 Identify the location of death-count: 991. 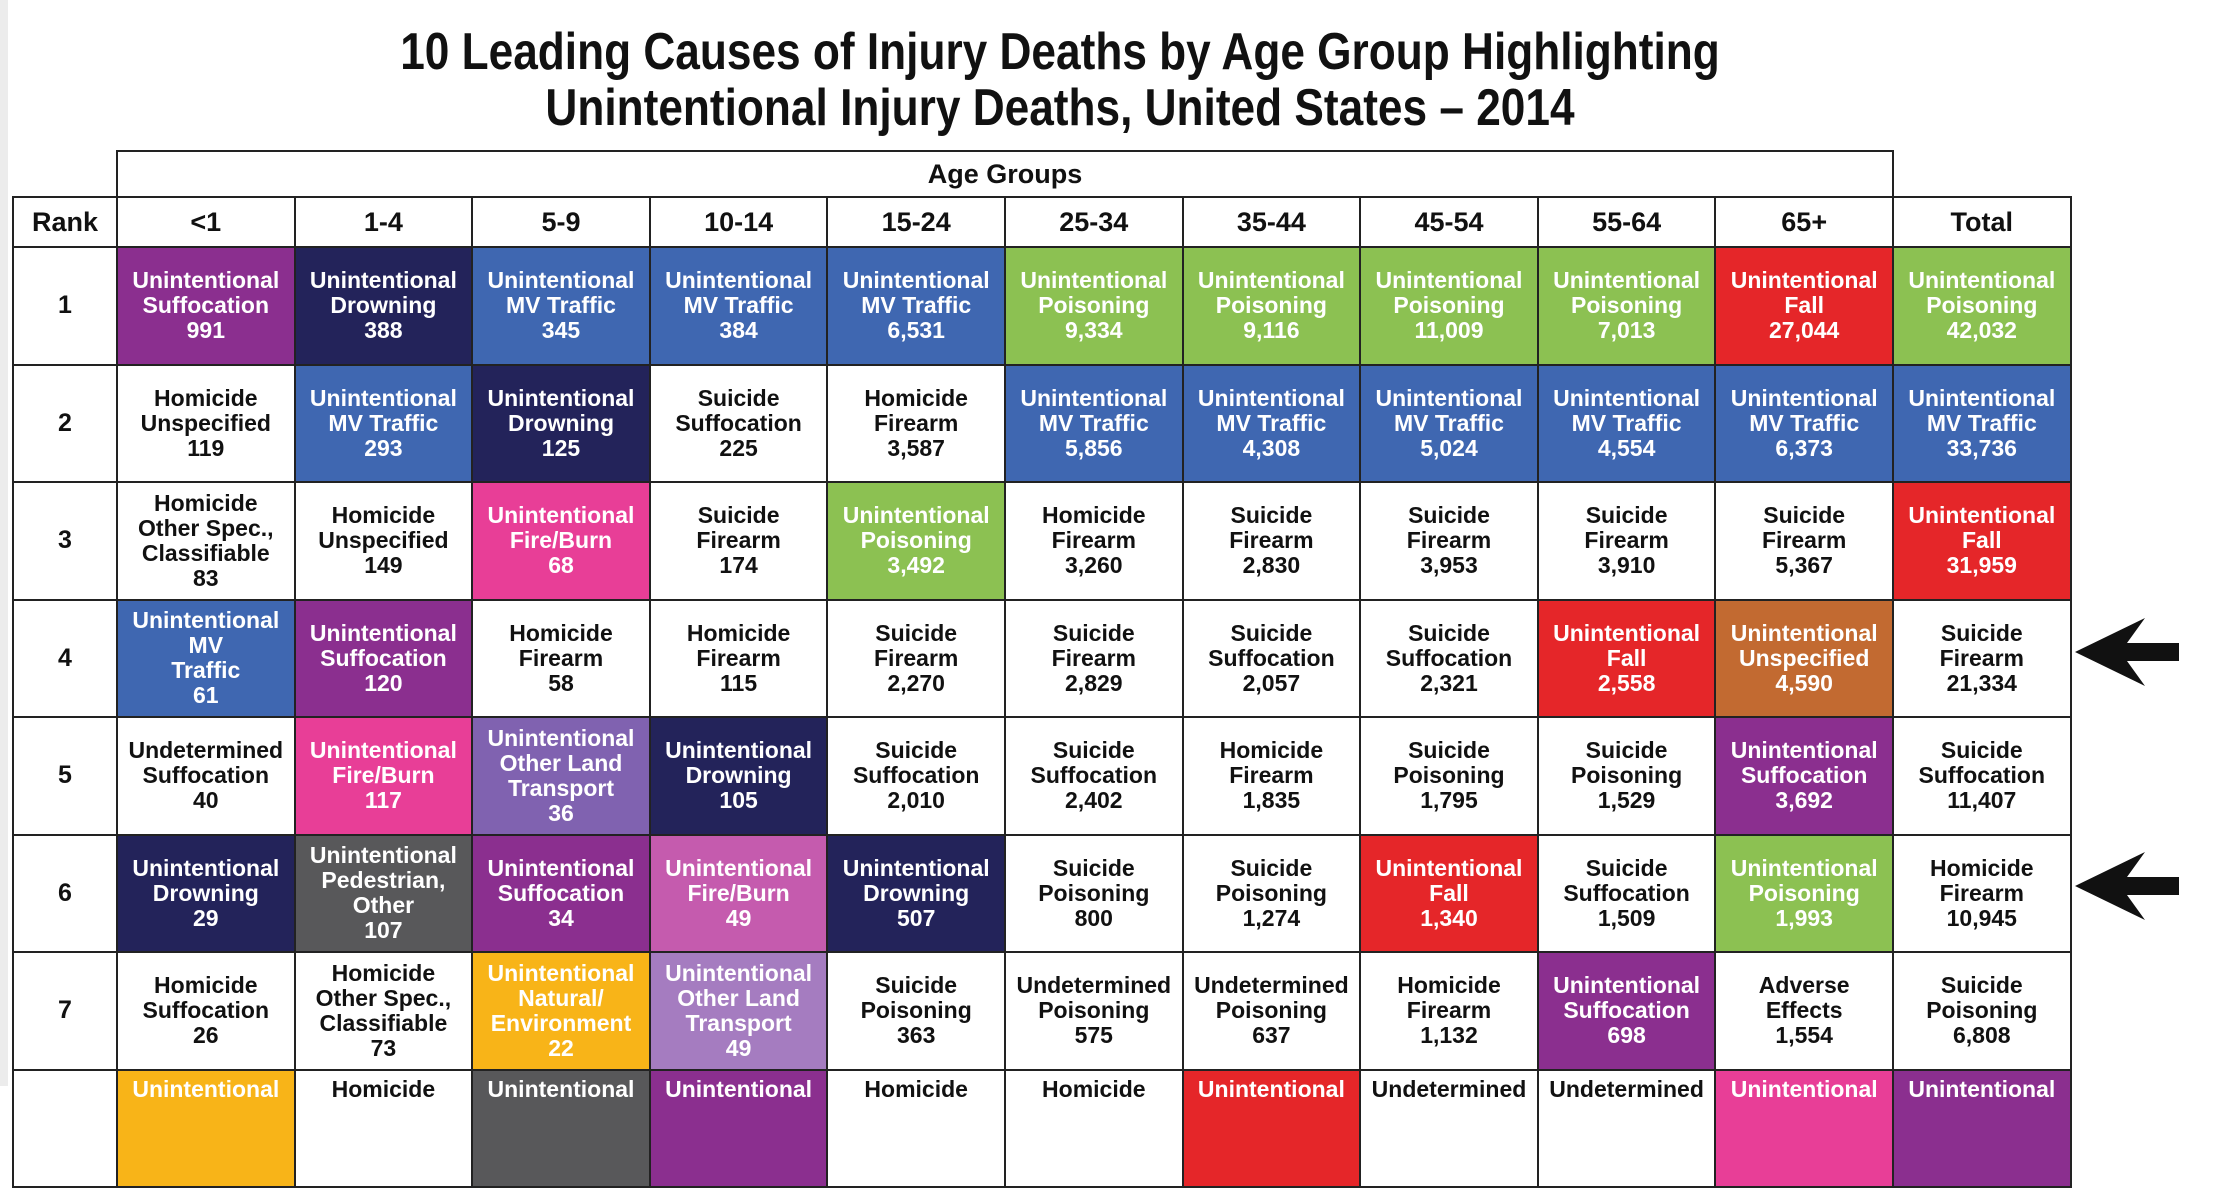
(205, 330).